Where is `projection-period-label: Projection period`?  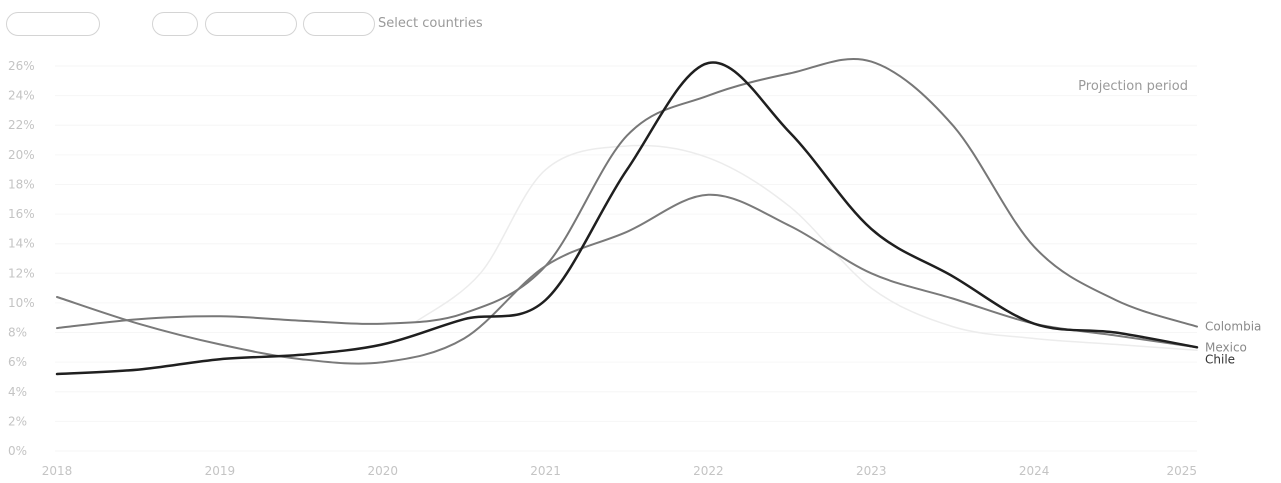
projection-period-label: Projection period is located at coordinates (1133, 86).